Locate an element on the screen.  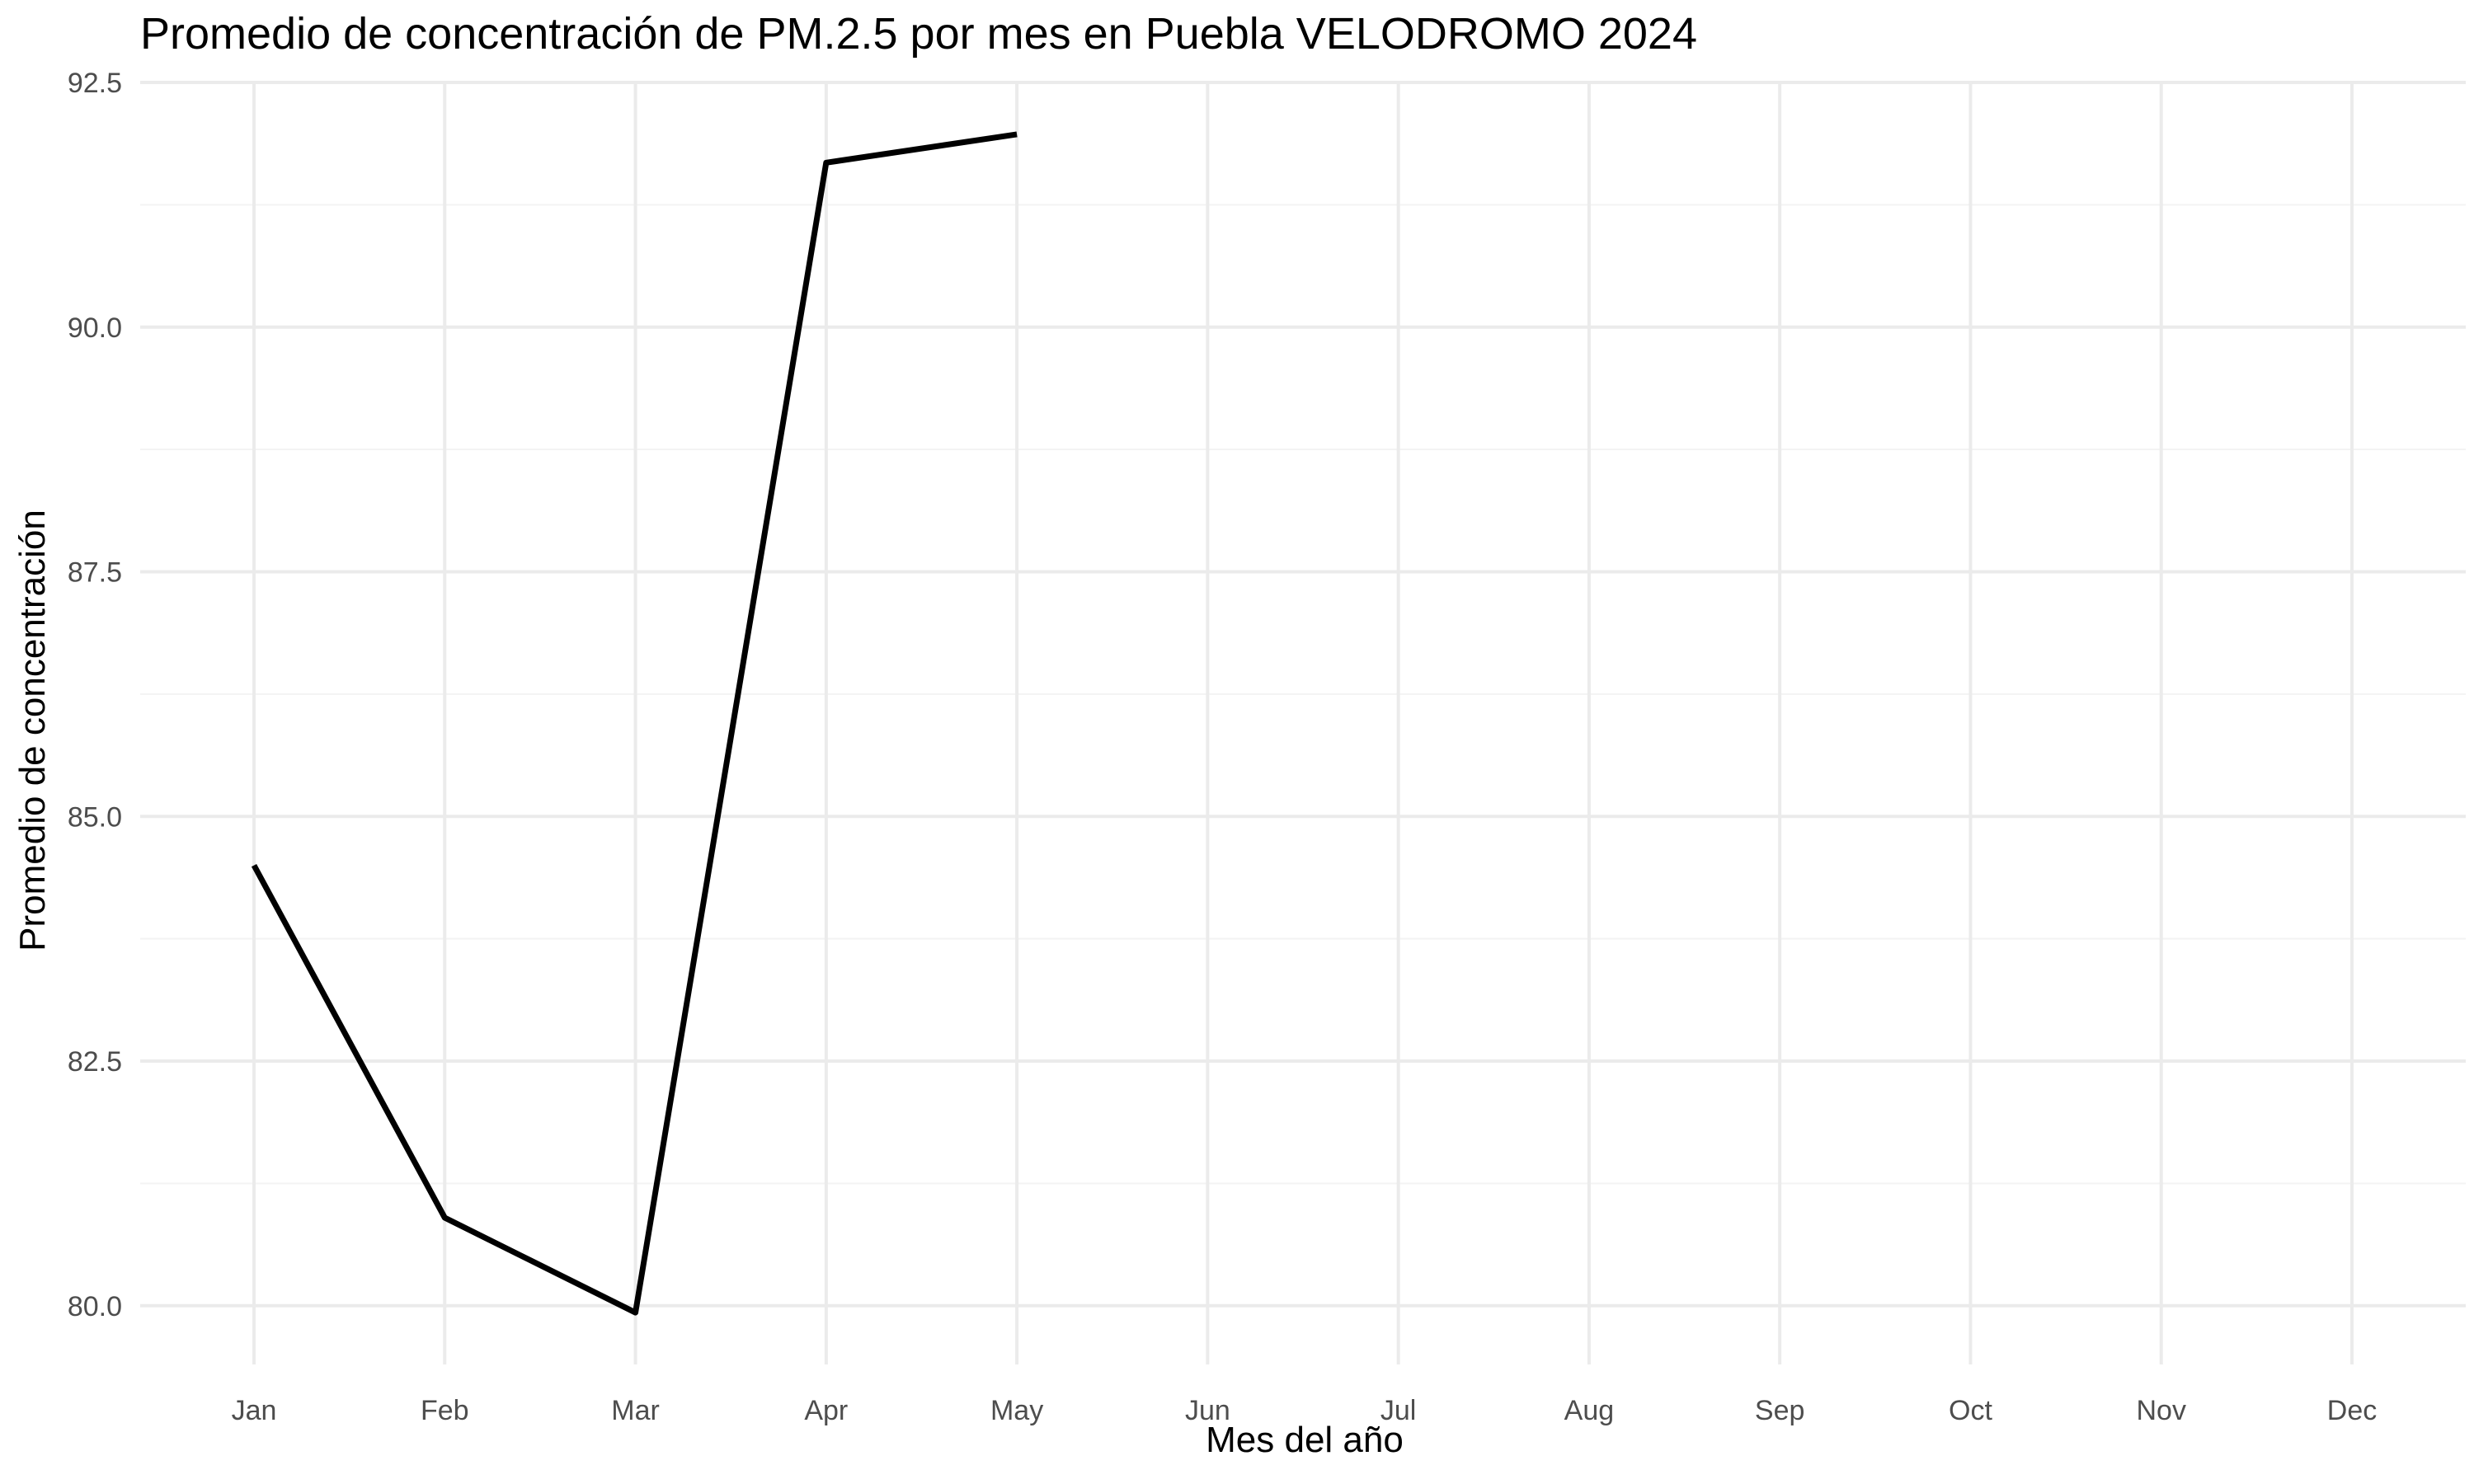
x-tick-label: May is located at coordinates (1016, 1410).